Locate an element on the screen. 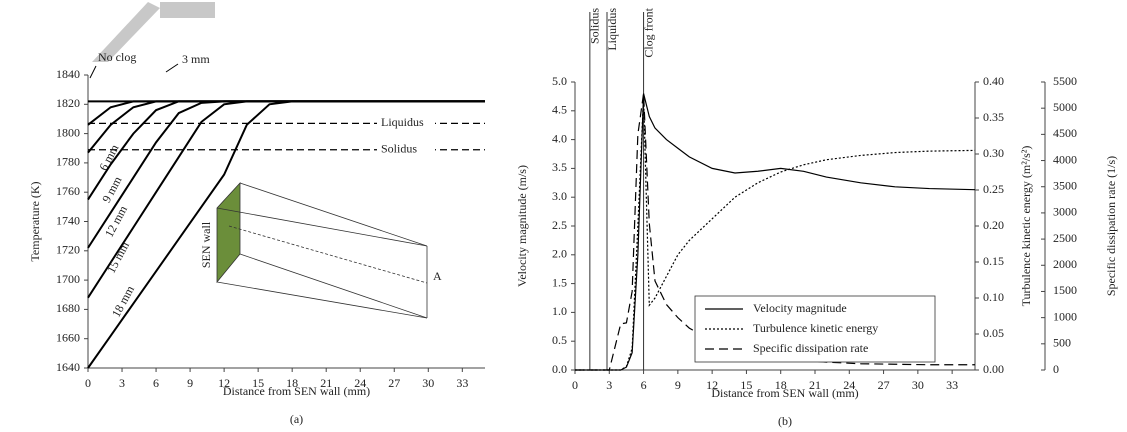  x-tick-label: 27 is located at coordinates (394, 383).